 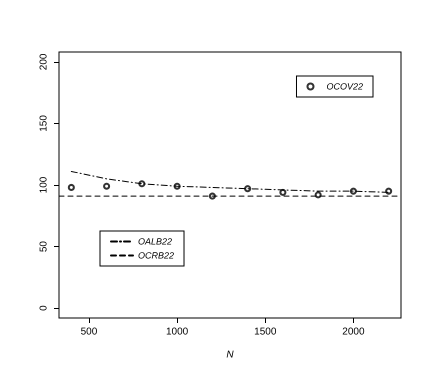 What do you see at coordinates (230, 355) in the screenshot?
I see `x-axis-title: N` at bounding box center [230, 355].